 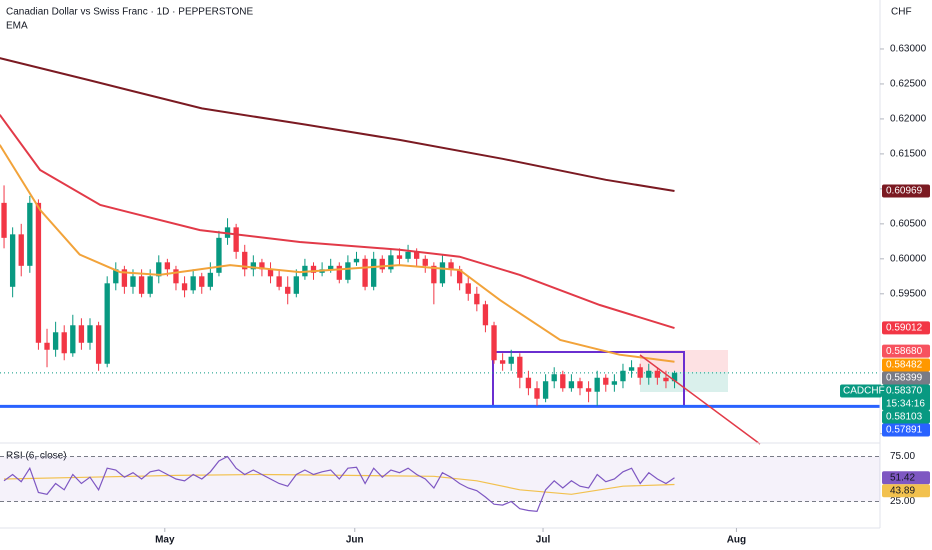 I want to click on y-tick-label: 0.63000, so click(x=908, y=49).